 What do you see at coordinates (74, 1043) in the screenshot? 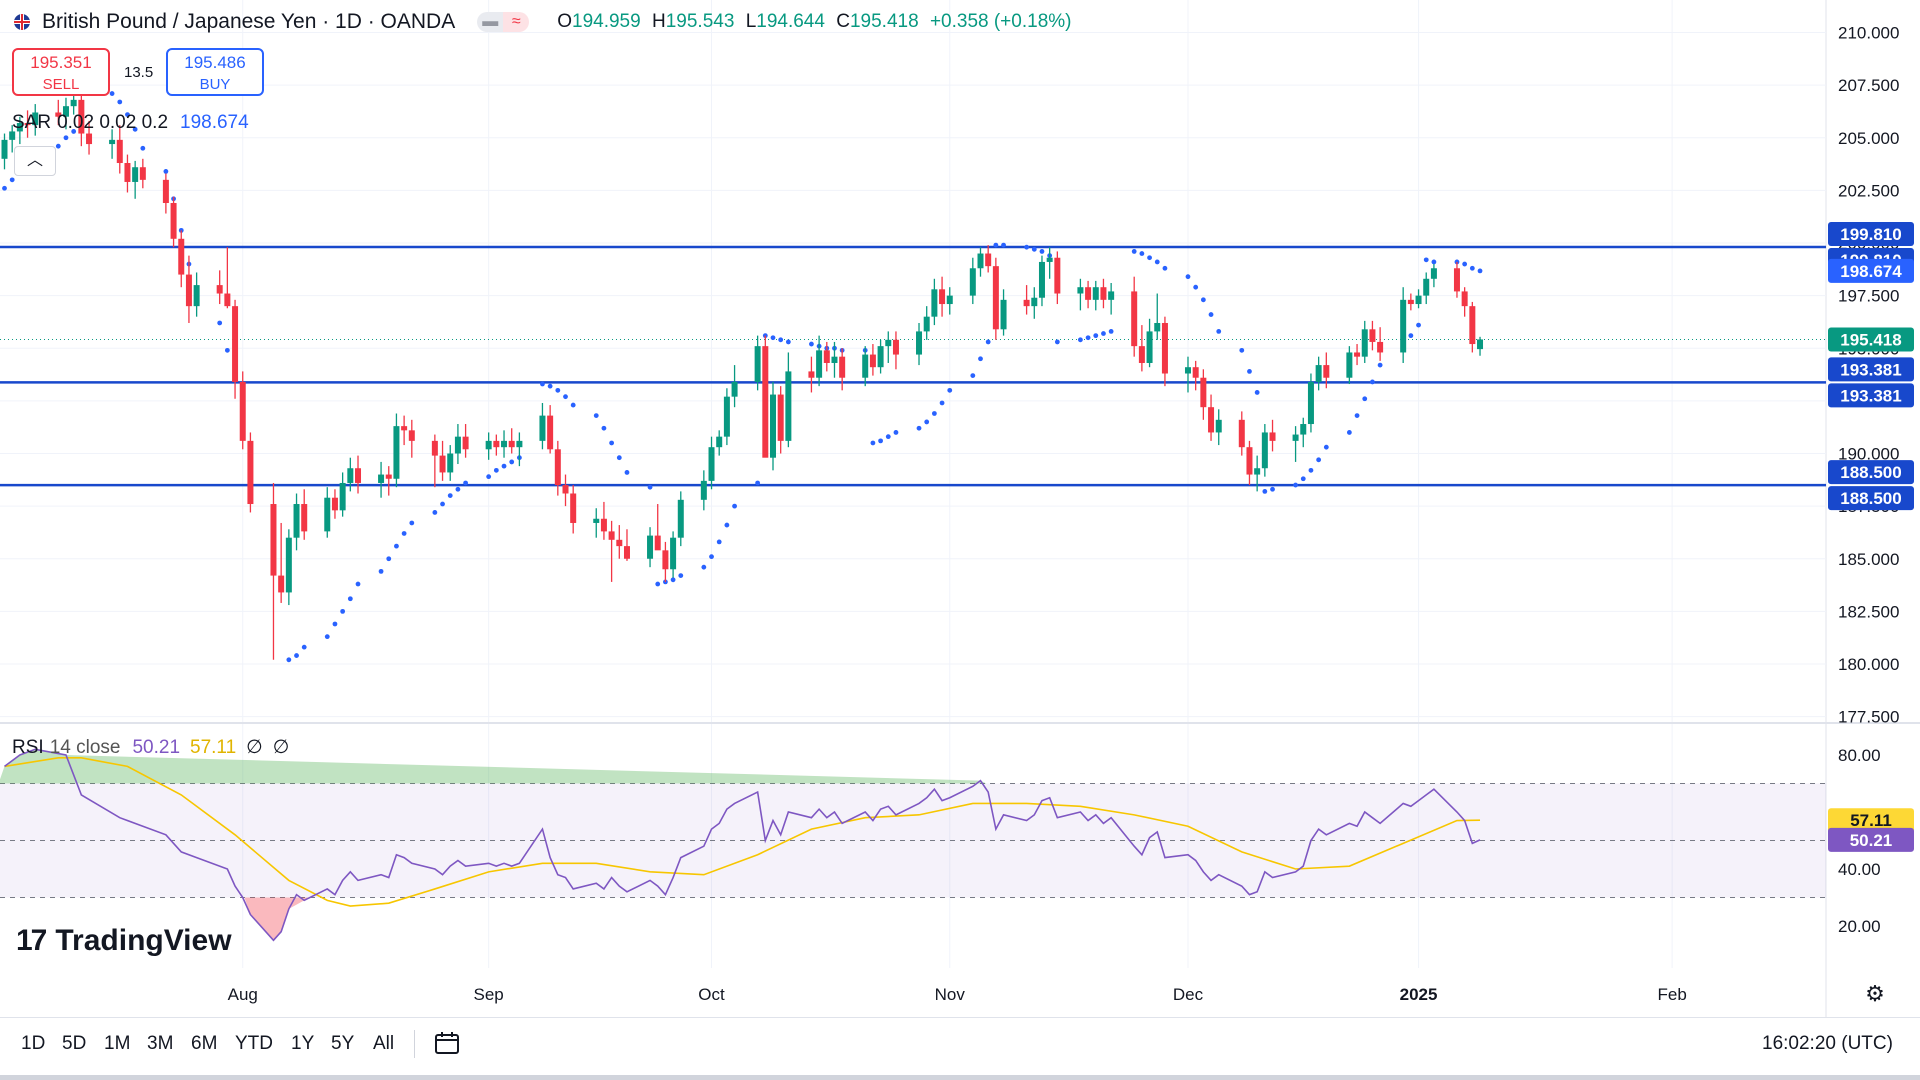
I see `tf-5d: 5D` at bounding box center [74, 1043].